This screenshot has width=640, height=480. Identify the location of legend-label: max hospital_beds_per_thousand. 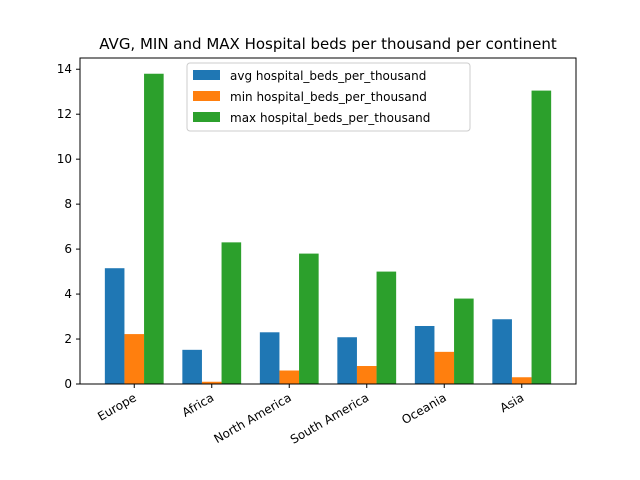
(330, 118).